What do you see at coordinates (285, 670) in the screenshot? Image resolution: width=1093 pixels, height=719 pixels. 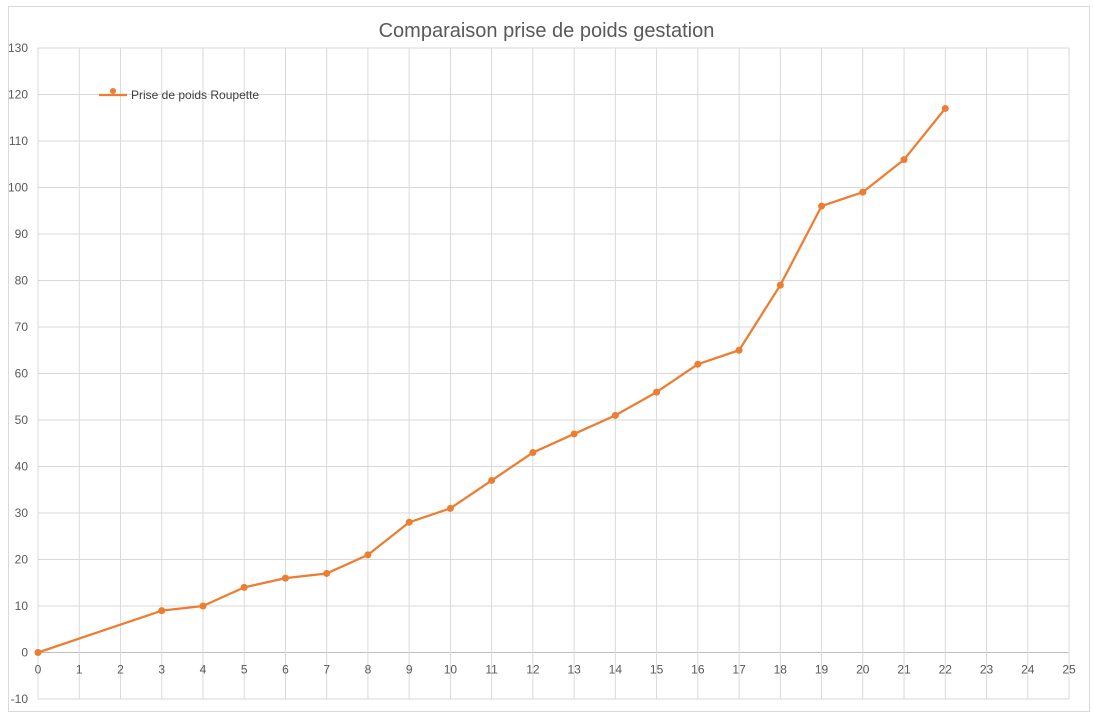 I see `x-tick-label: 6` at bounding box center [285, 670].